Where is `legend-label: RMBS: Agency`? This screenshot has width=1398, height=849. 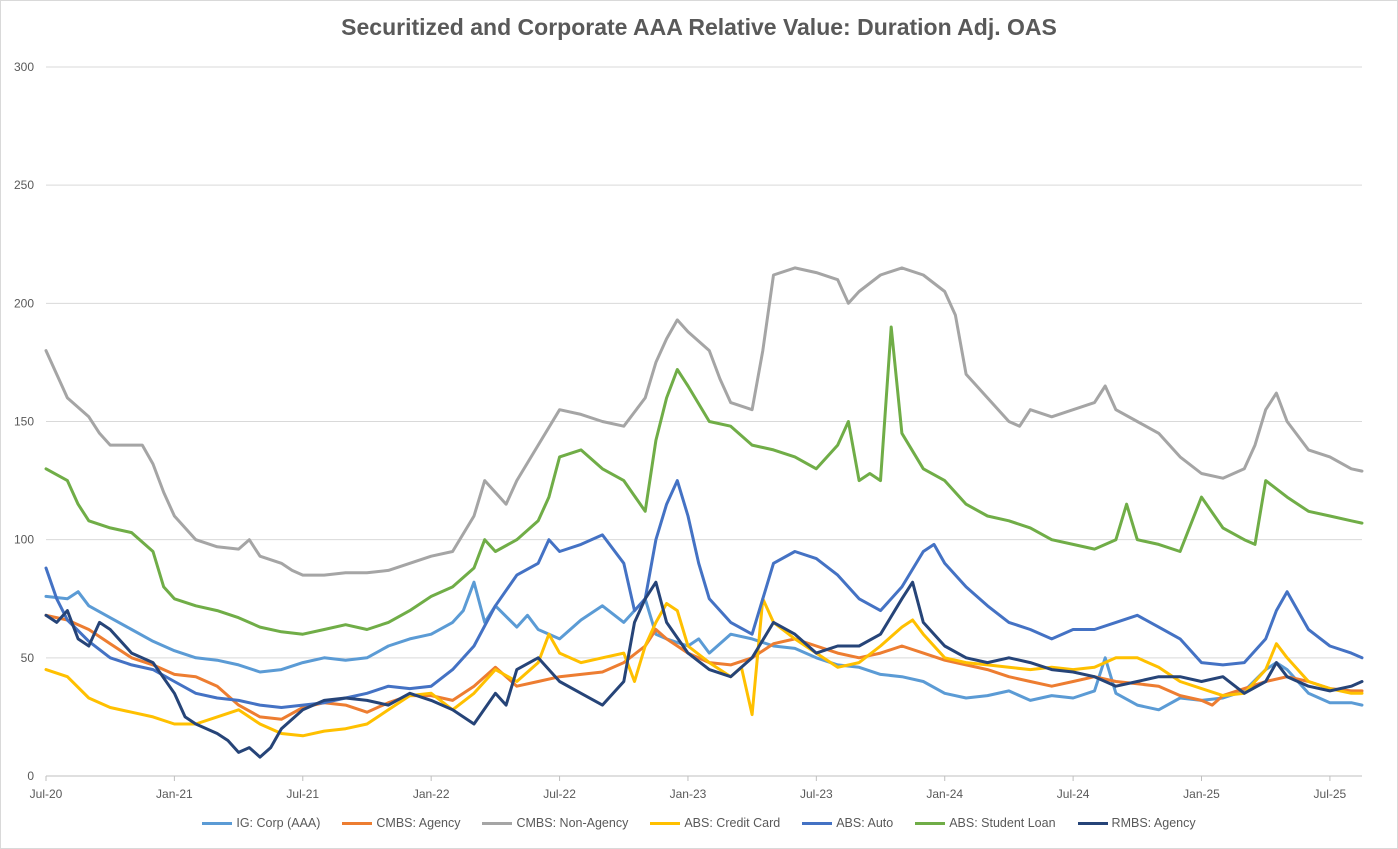
legend-label: RMBS: Agency is located at coordinates (1153, 823).